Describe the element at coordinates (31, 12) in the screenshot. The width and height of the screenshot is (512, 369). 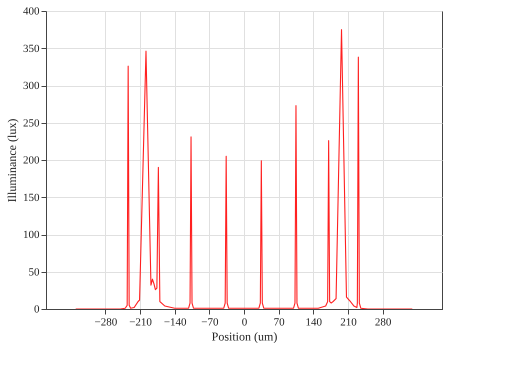
I see `y-tick-label: 400` at that location.